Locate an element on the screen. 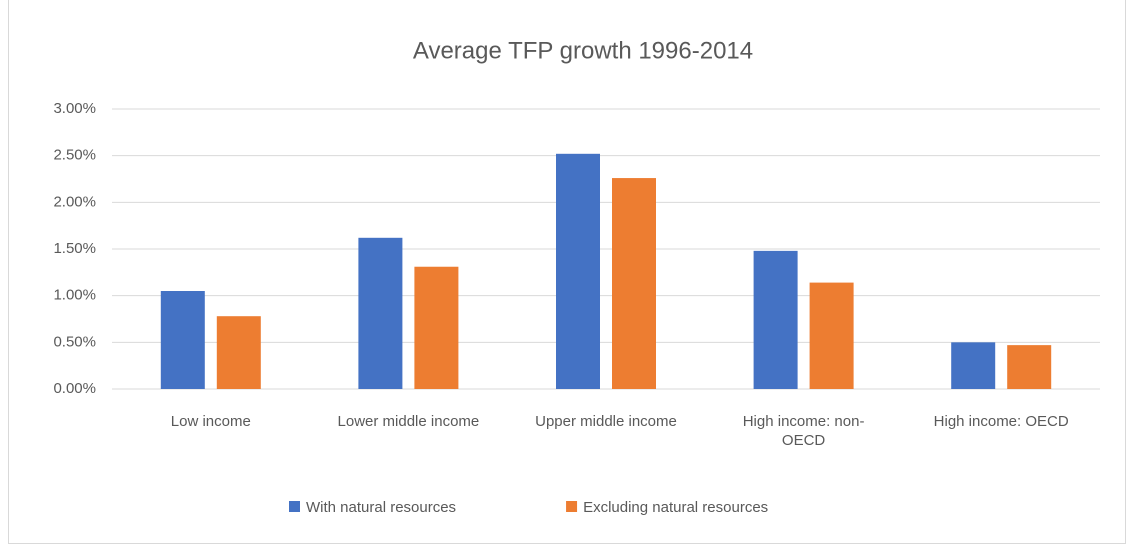 The width and height of the screenshot is (1135, 551). x-tick-label: High income: OECD is located at coordinates (1001, 421).